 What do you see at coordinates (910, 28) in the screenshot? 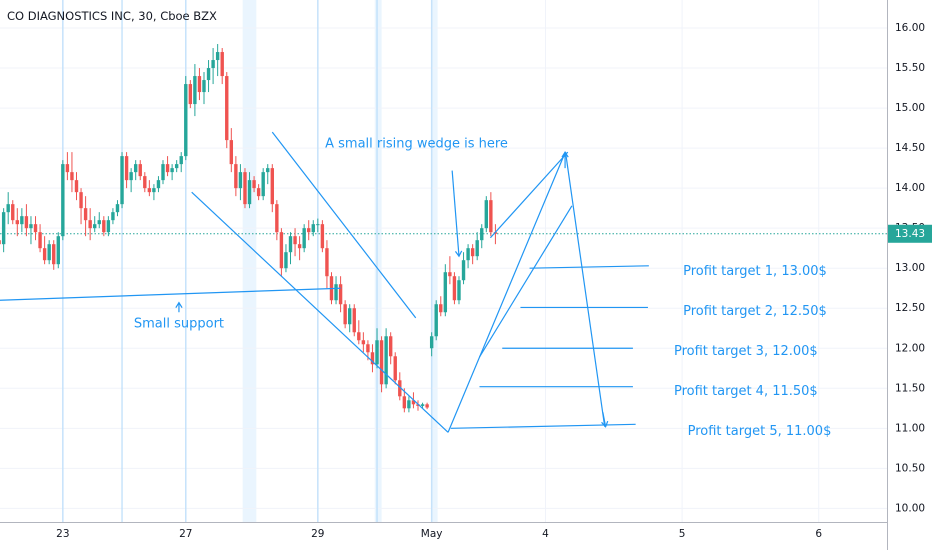
I see `y-tick-label-12: 16.00` at bounding box center [910, 28].